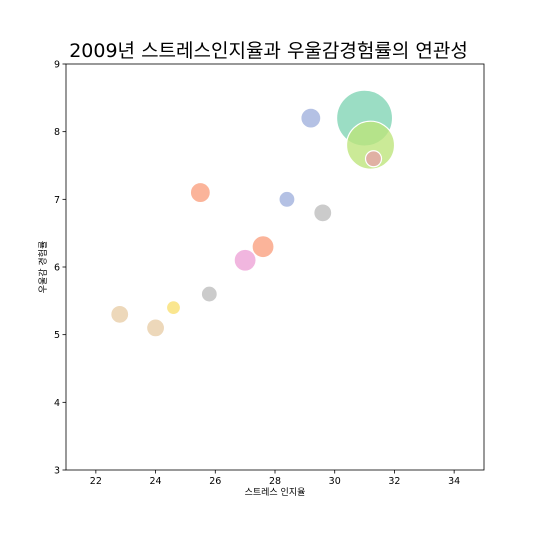 This screenshot has width=537, height=537. Describe the element at coordinates (57, 403) in the screenshot. I see `y-tick-label: 4` at that location.